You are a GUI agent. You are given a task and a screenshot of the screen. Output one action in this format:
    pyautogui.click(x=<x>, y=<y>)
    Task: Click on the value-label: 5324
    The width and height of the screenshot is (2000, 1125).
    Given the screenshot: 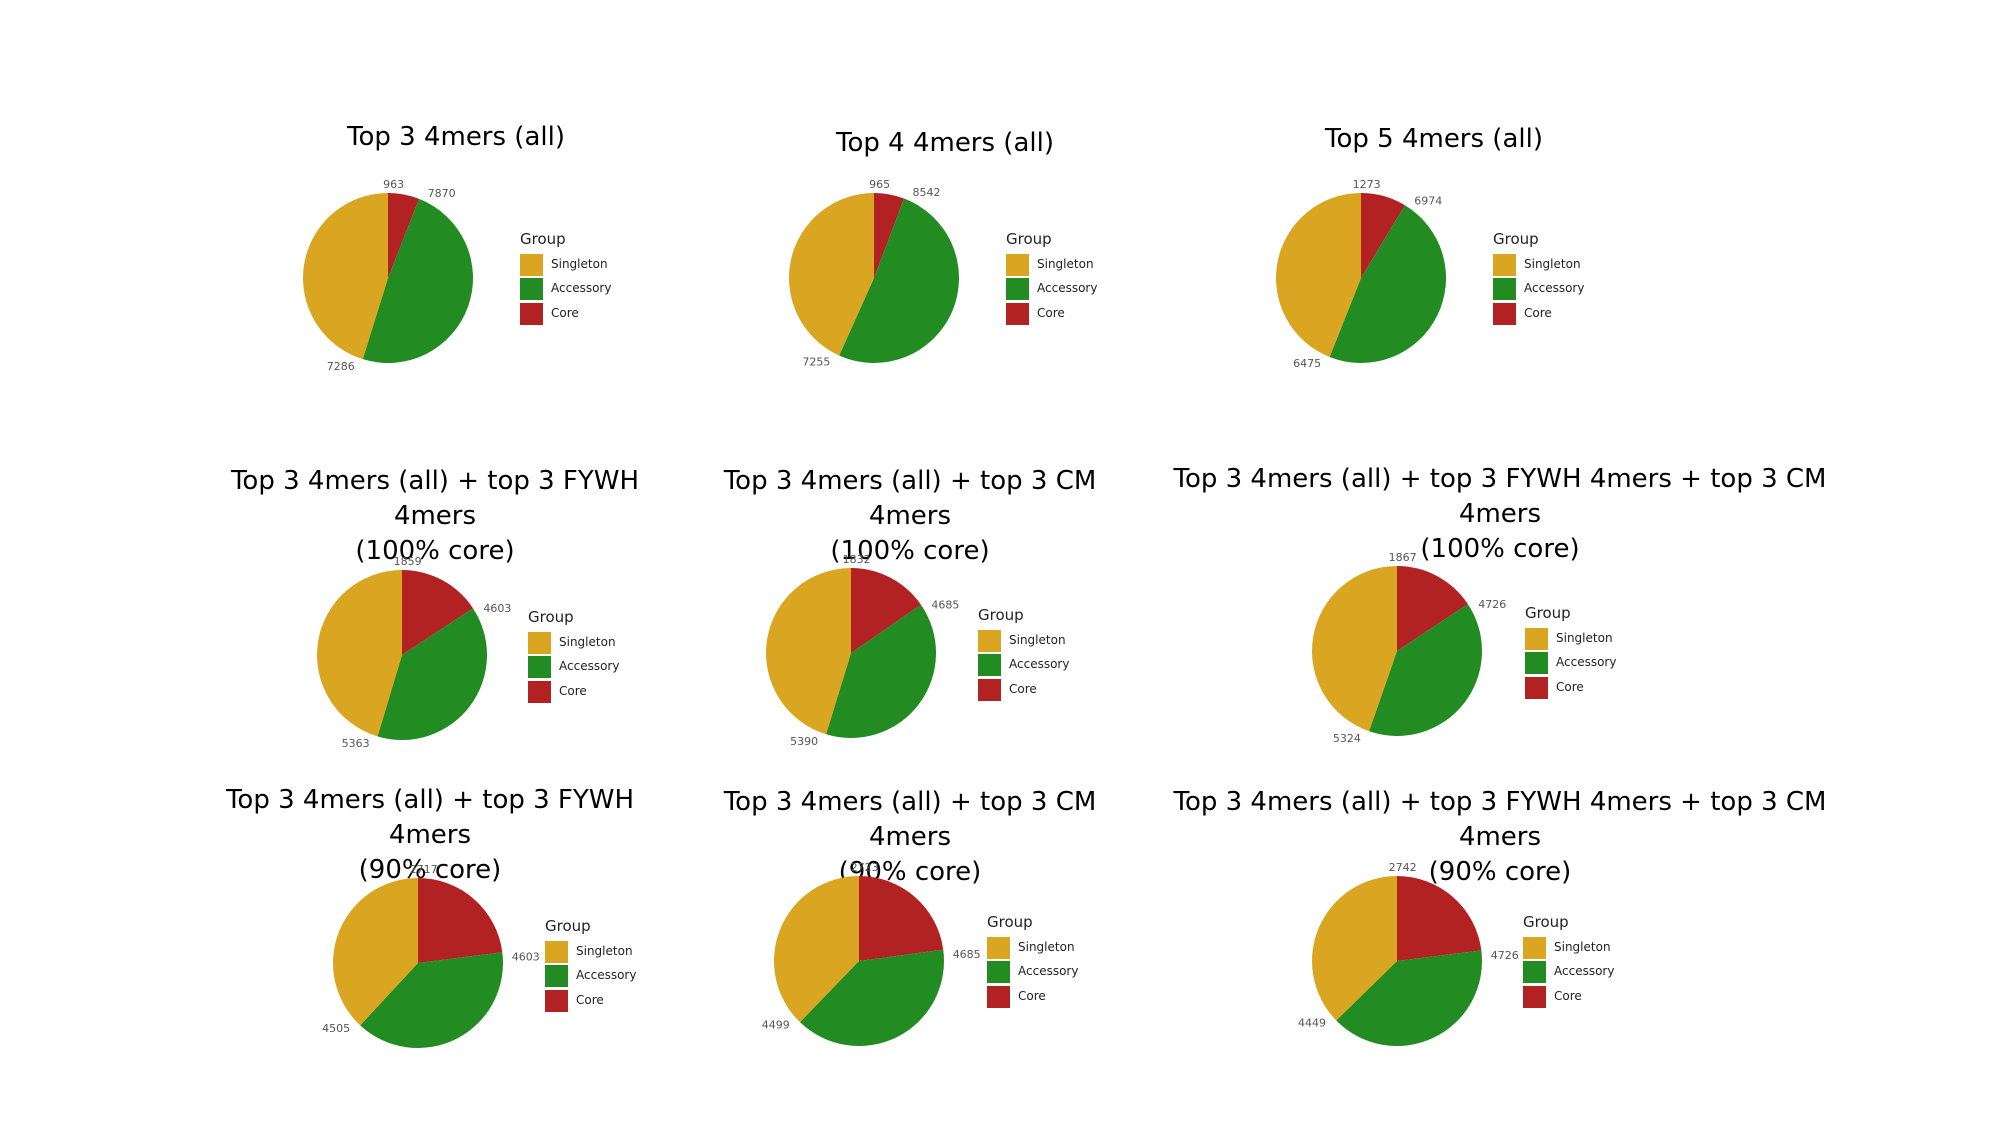 What is the action you would take?
    pyautogui.click(x=1347, y=738)
    